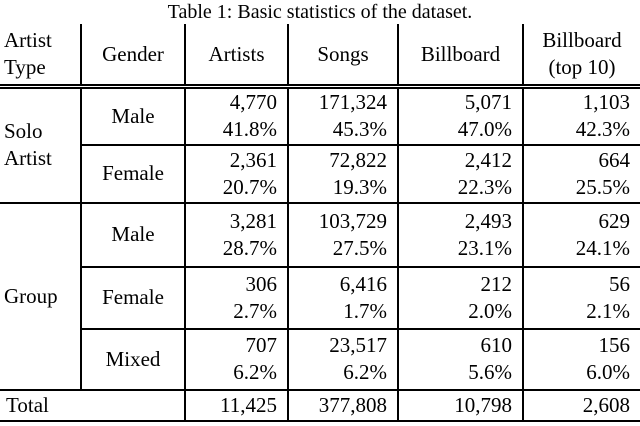  What do you see at coordinates (460, 115) in the screenshot?
I see `billboard-cell: 5,071 47.0%` at bounding box center [460, 115].